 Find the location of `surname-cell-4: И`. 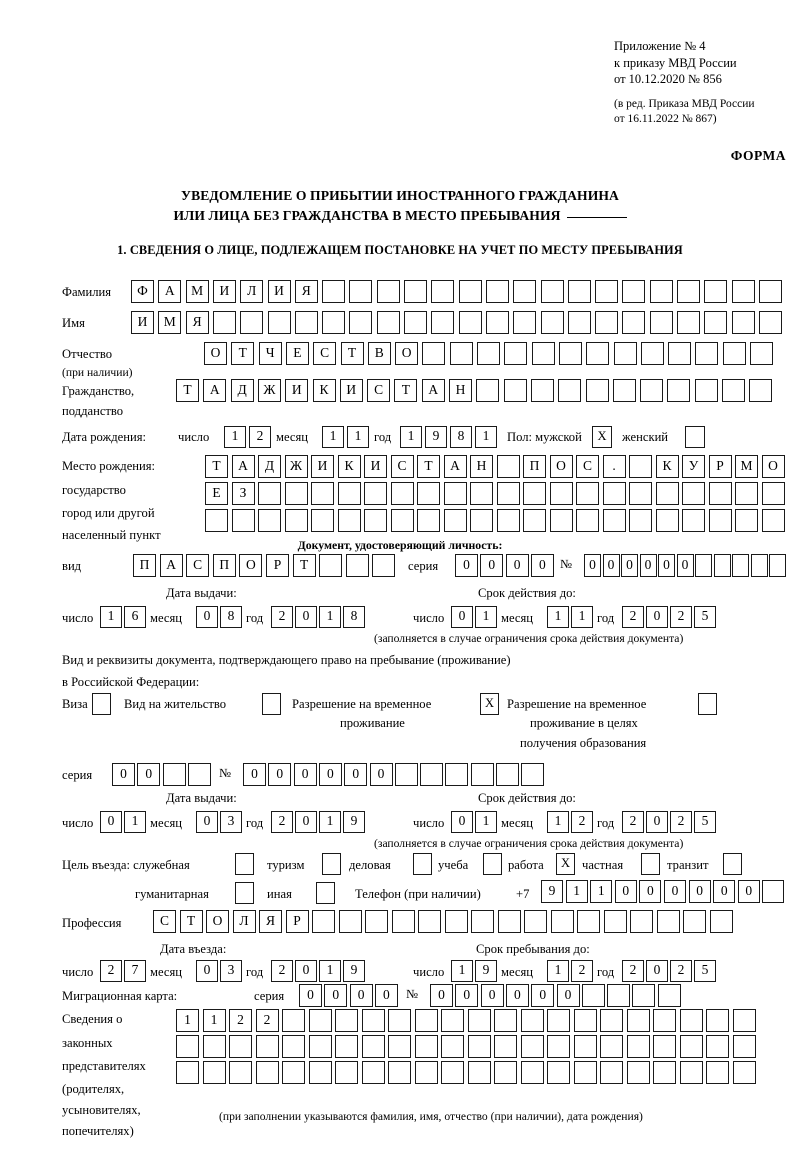

surname-cell-4: И is located at coordinates (224, 291).